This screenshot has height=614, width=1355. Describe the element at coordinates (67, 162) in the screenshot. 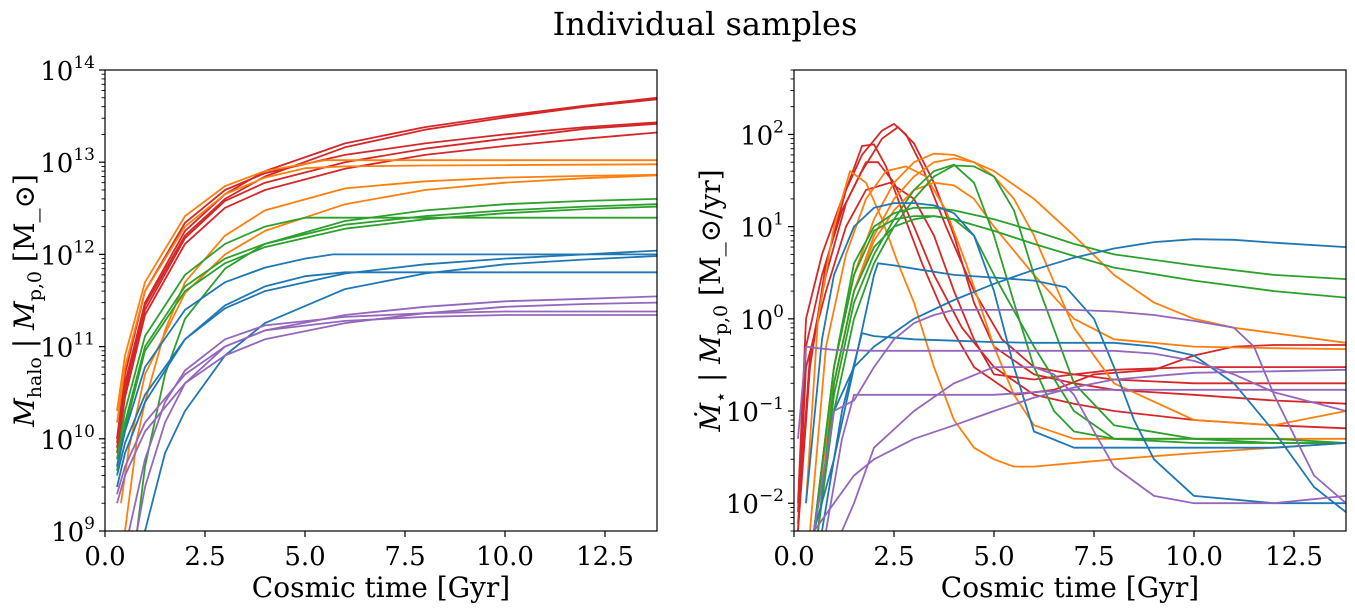

I see `y-tick-label: 10¹³` at that location.